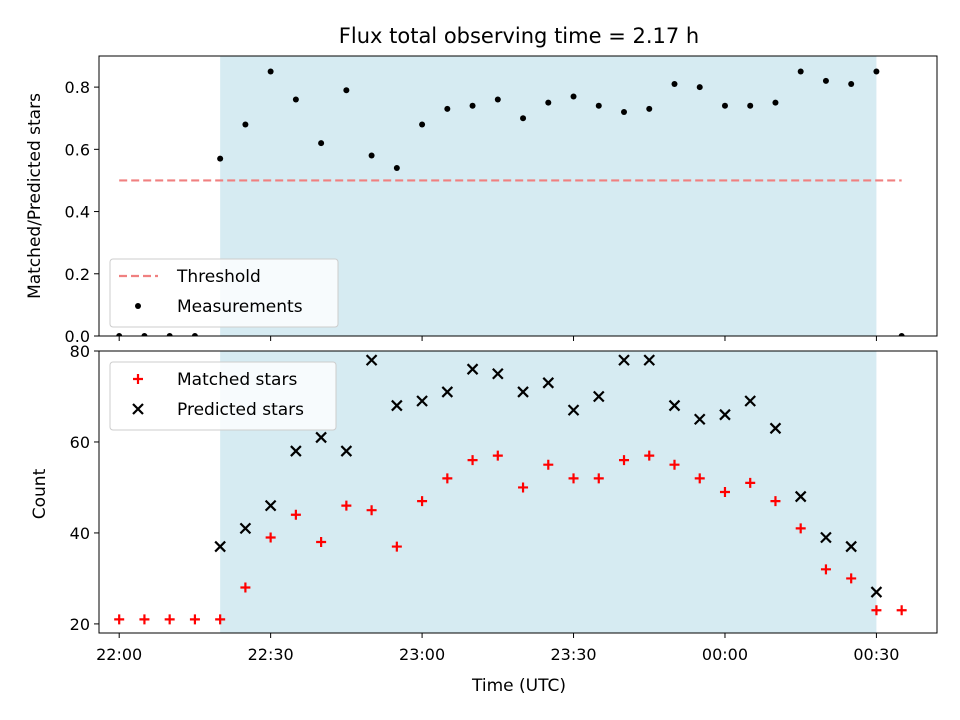 This screenshot has width=960, height=720. I want to click on legend-matched-marker, so click(138, 379).